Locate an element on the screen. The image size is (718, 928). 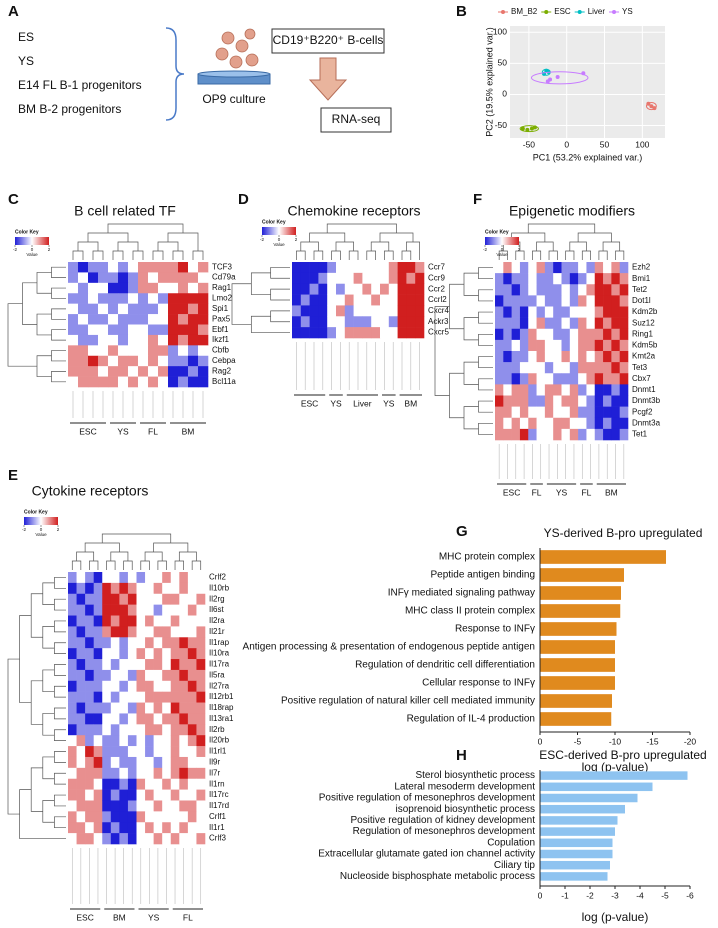
row-label: Dot1l is located at coordinates (641, 300).